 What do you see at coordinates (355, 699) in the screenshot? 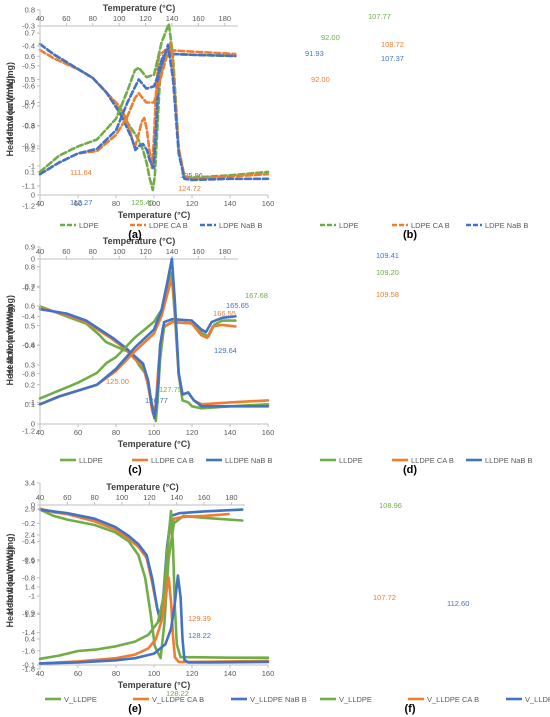
I see `legend-entry: V_LLDPE` at bounding box center [355, 699].